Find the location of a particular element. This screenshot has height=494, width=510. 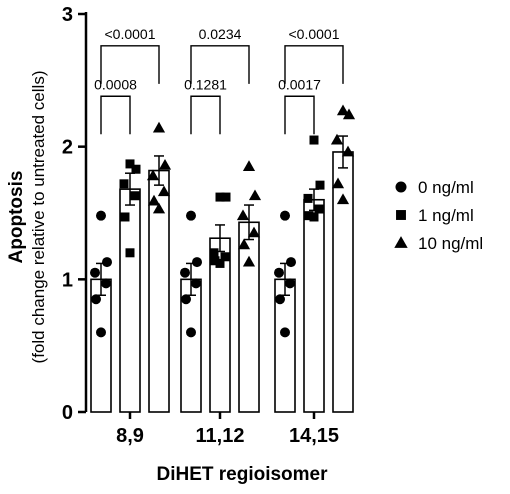

y-tick-label: 3 is located at coordinates (67, 15).